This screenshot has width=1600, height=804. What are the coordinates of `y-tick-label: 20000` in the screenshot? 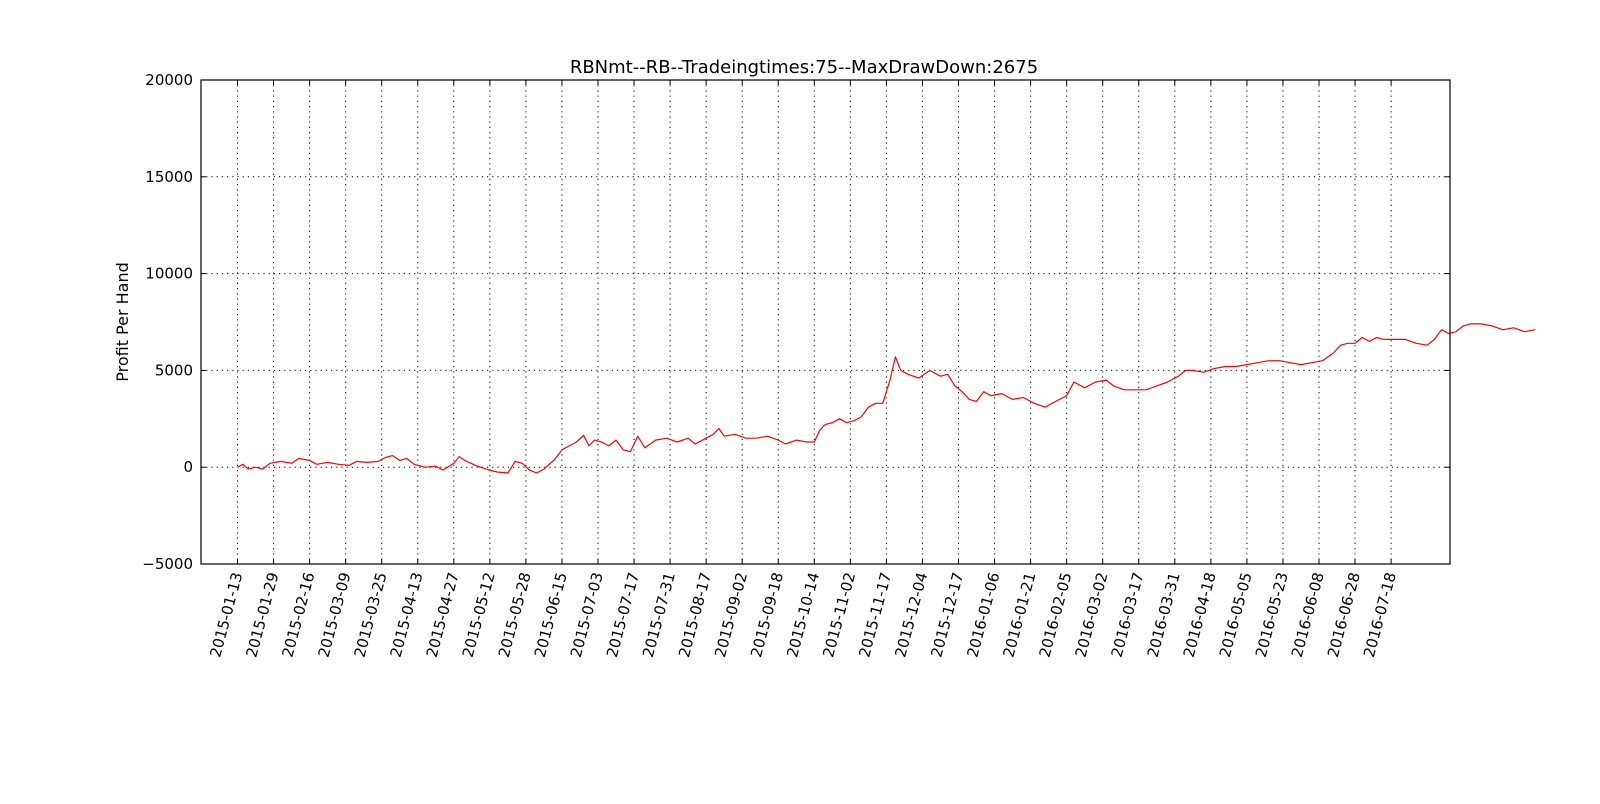 It's located at (169, 80).